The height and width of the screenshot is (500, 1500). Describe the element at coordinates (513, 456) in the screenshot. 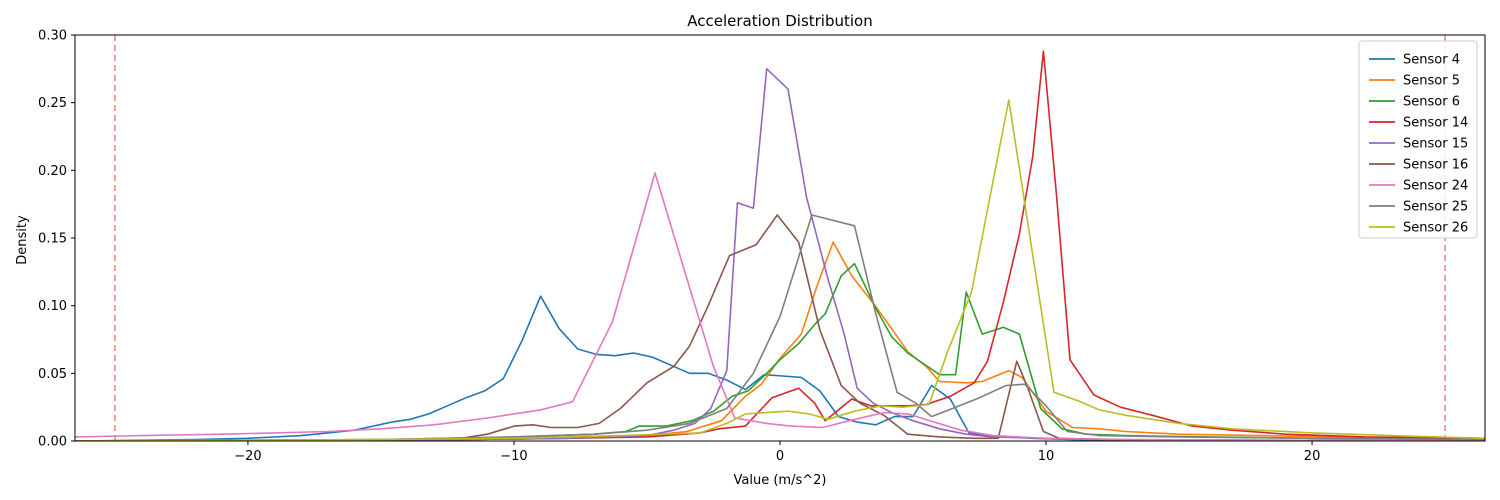

I see `x-tick-label: −10` at that location.